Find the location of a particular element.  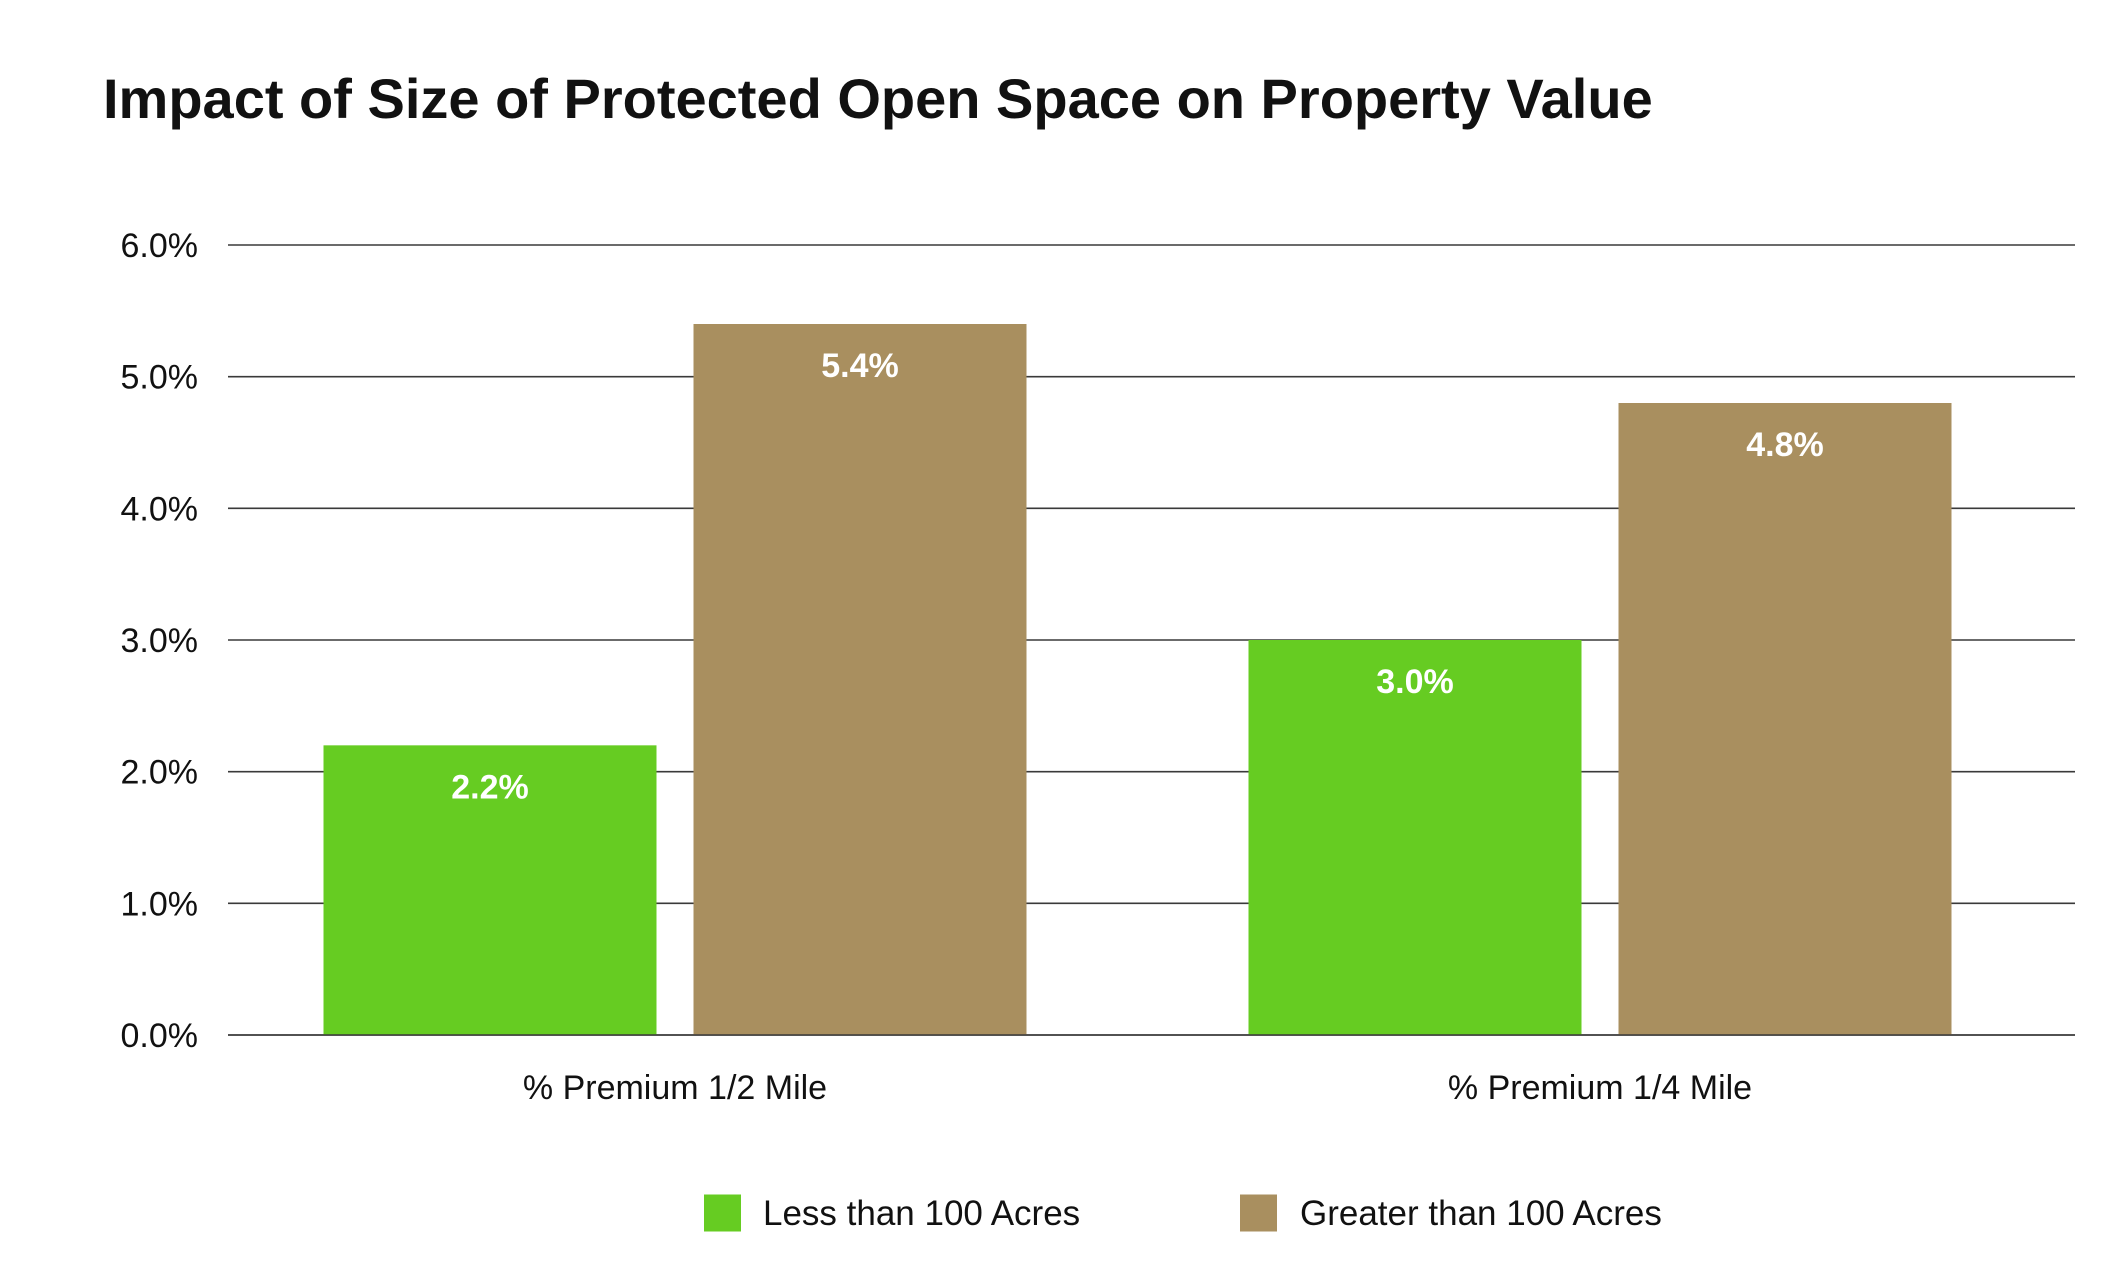

y-tick-label: 0.0% is located at coordinates (160, 1036).